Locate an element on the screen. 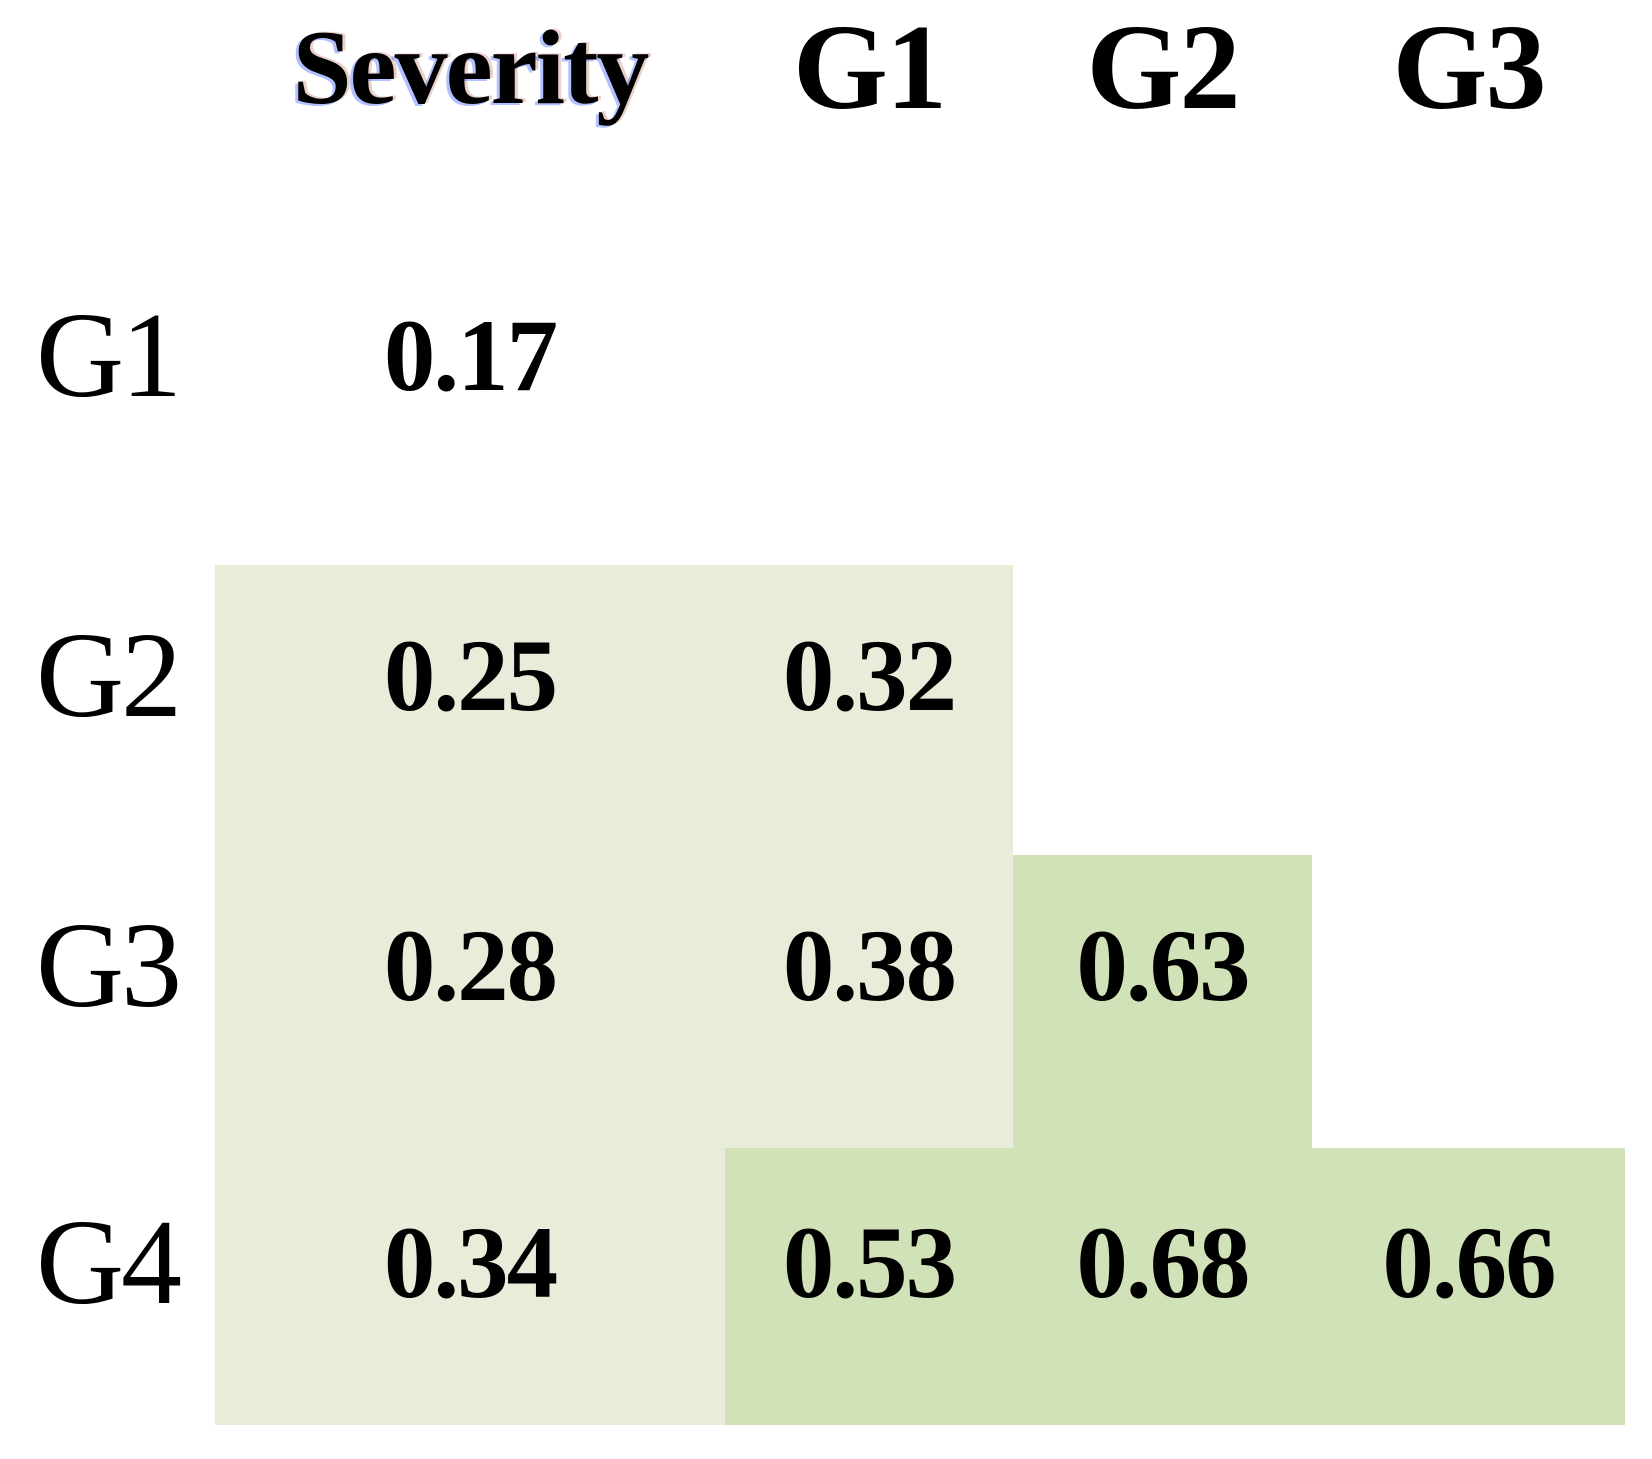 The width and height of the screenshot is (1652, 1459). cell-g4-g1: 0.53 is located at coordinates (869, 1286).